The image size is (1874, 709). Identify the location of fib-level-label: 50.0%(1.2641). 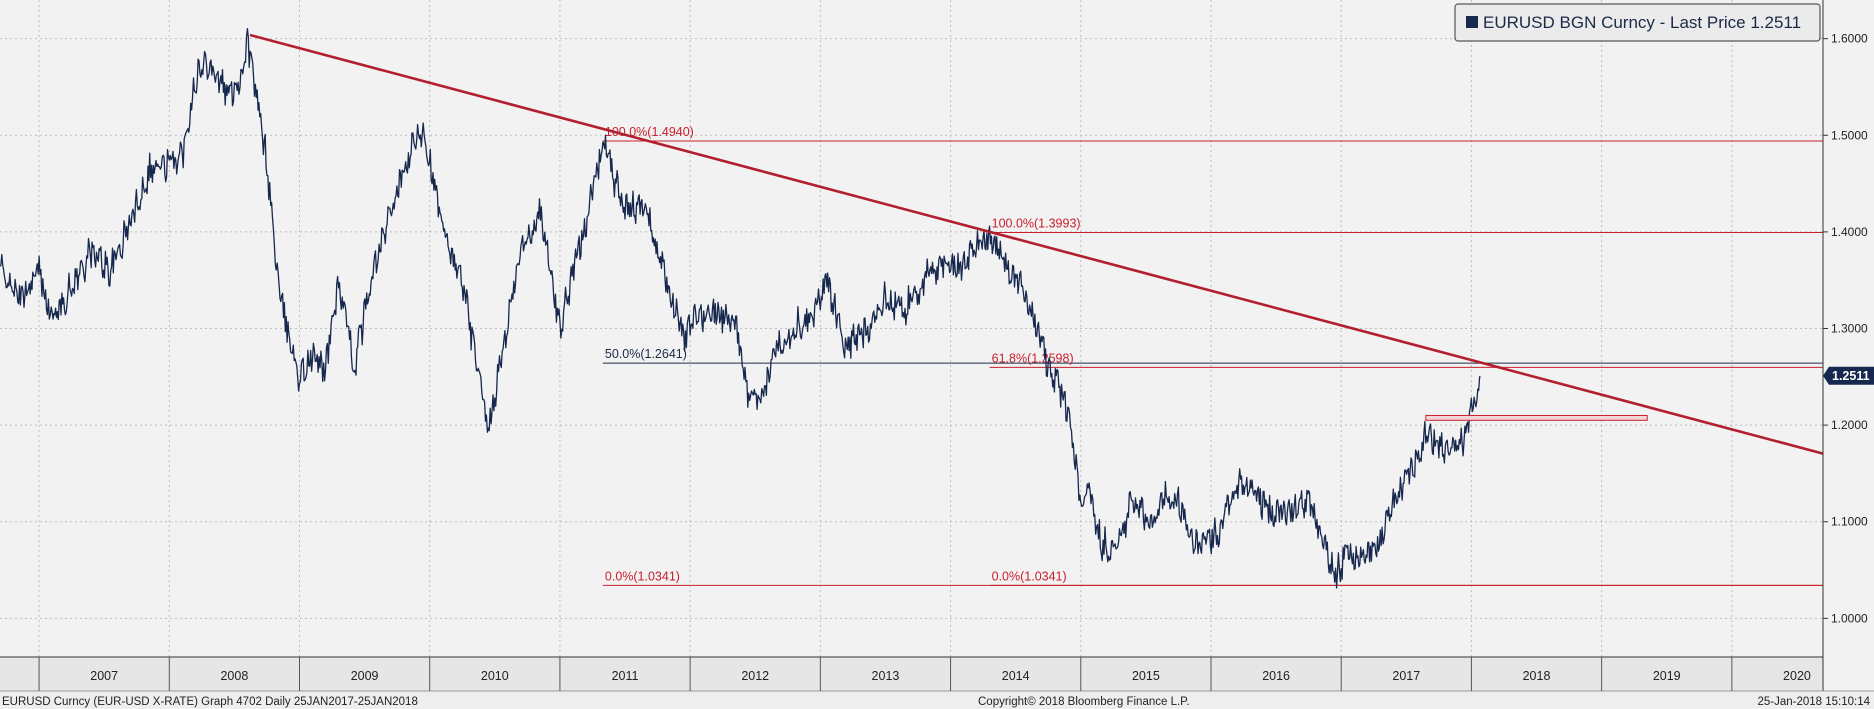
(646, 354).